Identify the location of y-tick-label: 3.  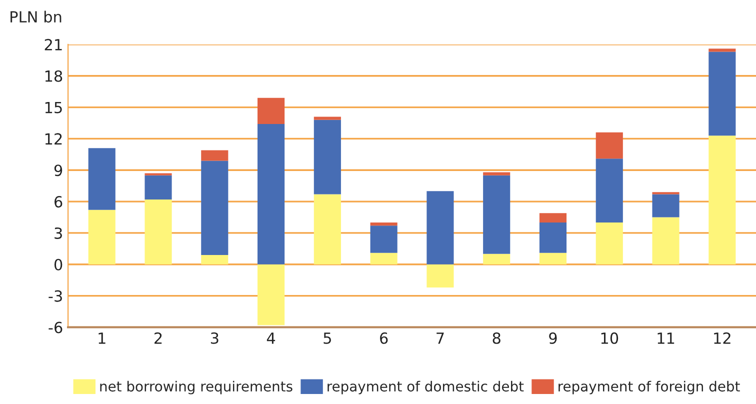
(58, 233).